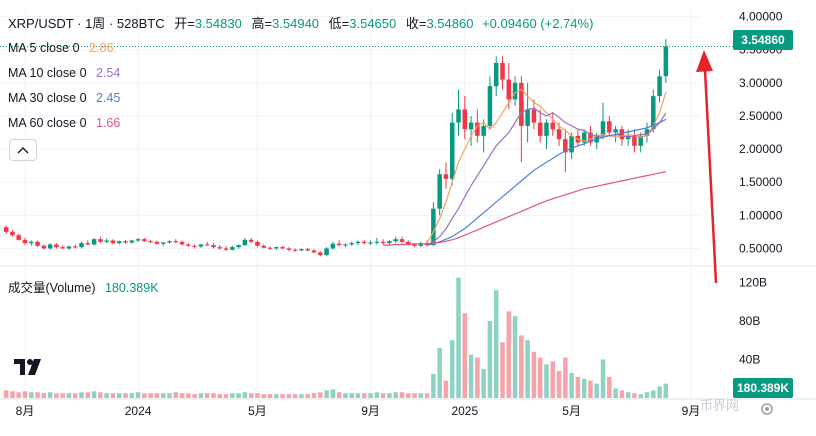  What do you see at coordinates (60, 48) in the screenshot?
I see `ma5-legend: MA 5 close 0 2.86` at bounding box center [60, 48].